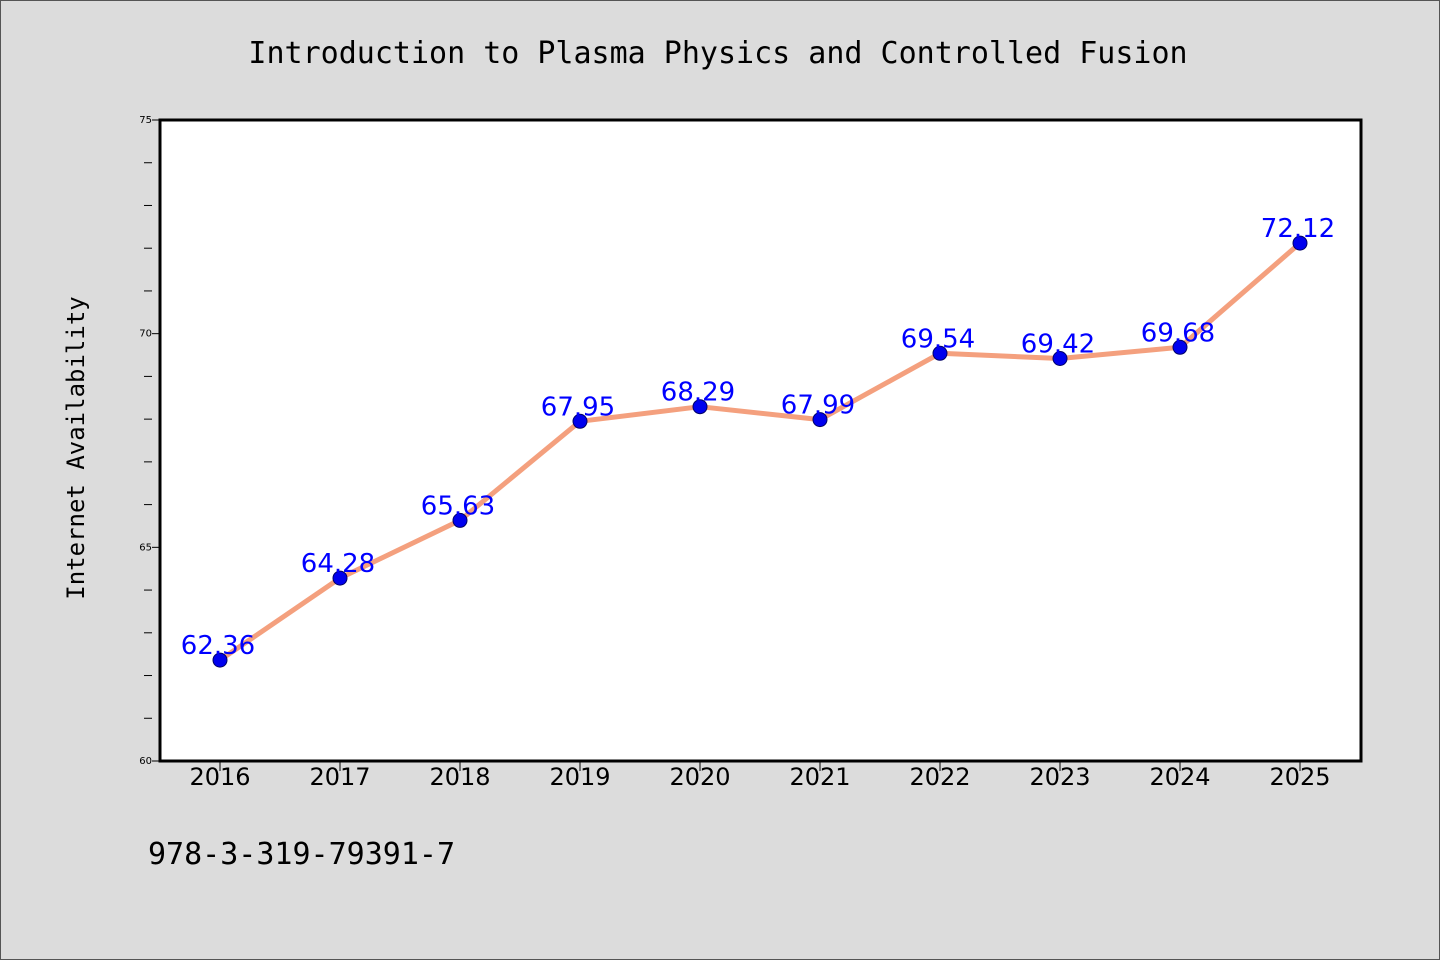 The width and height of the screenshot is (1440, 960). I want to click on data-label: 62.36, so click(218, 646).